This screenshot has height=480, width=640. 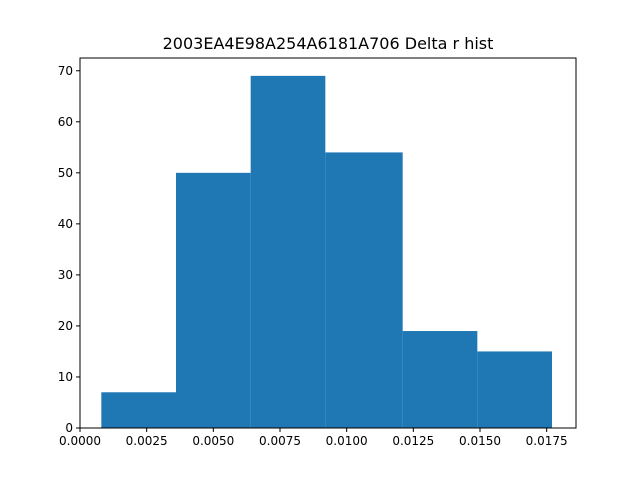 What do you see at coordinates (147, 441) in the screenshot?
I see `x-tick-label: 0.0025` at bounding box center [147, 441].